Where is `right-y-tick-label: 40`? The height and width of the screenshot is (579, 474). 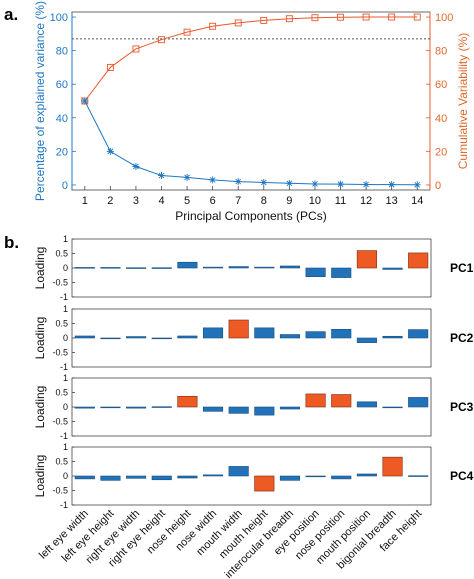 right-y-tick-label: 40 is located at coordinates (441, 119).